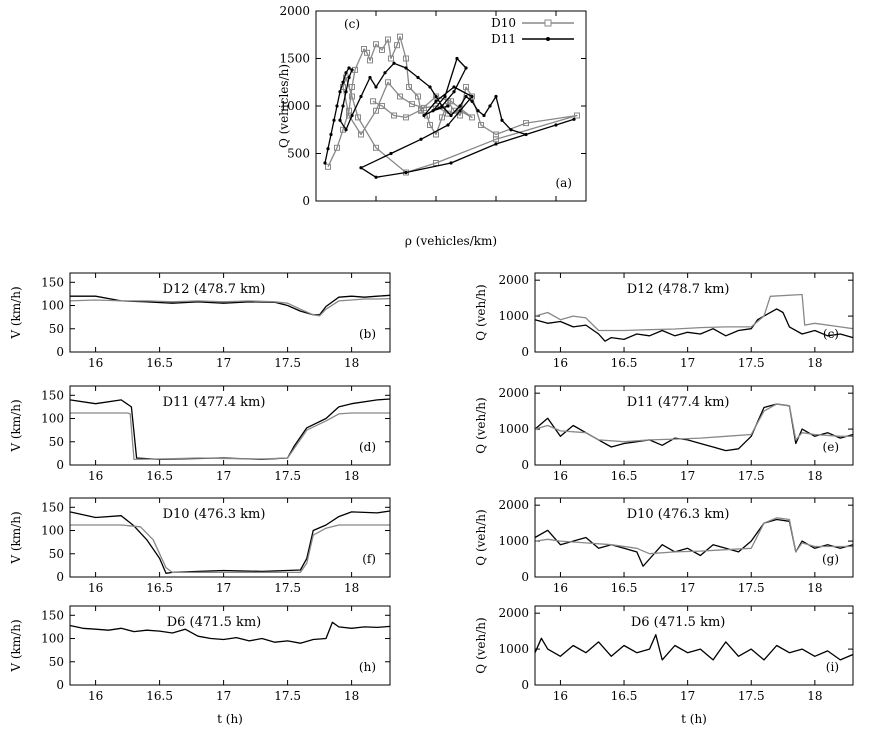  Describe the element at coordinates (451, 241) in the screenshot. I see `x-axis-title: ρ (vehicles/km)` at that location.